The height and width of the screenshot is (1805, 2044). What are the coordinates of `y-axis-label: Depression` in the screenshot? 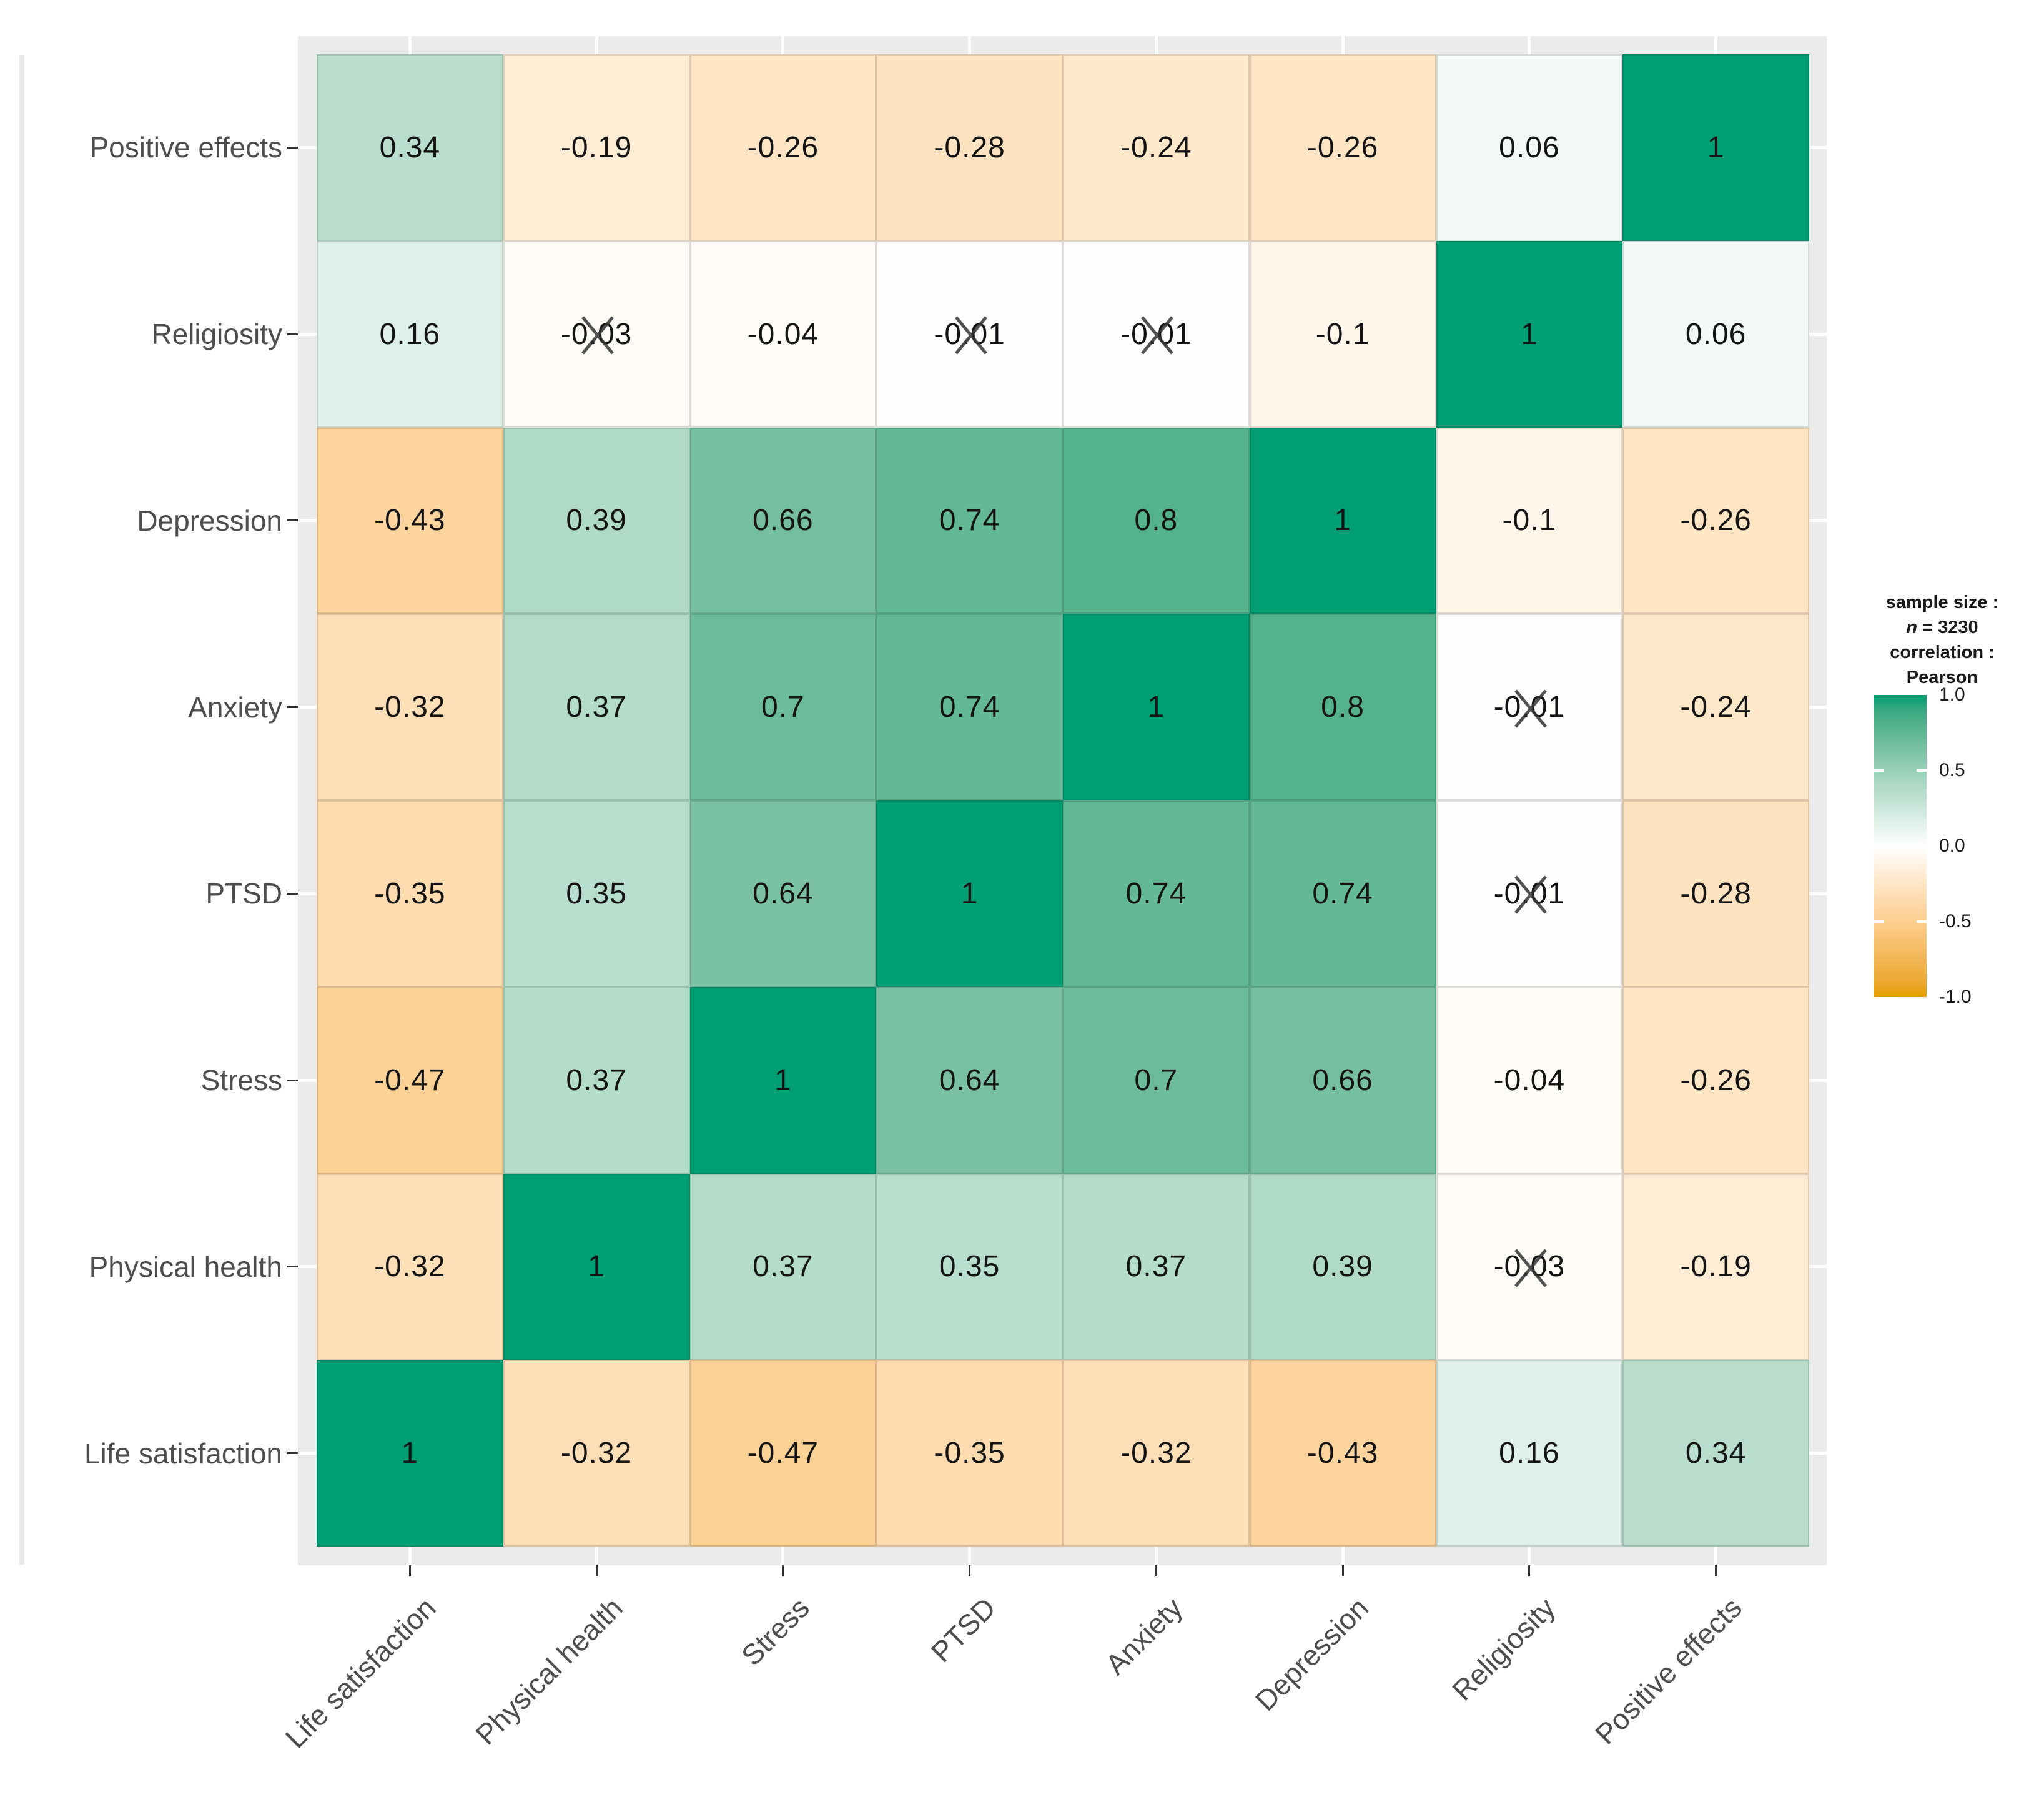 It's located at (209, 520).